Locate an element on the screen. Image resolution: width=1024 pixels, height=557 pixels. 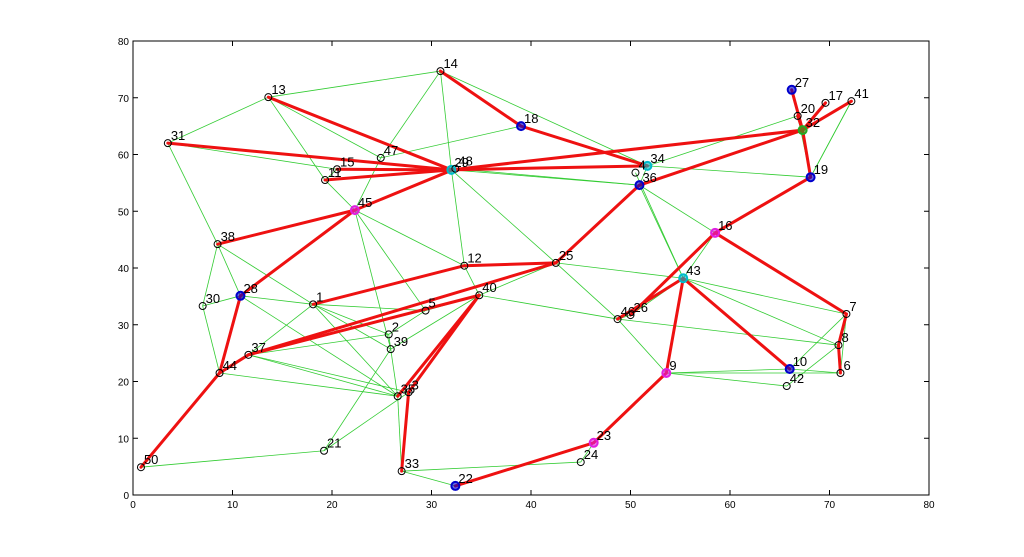
node-label: 4 is located at coordinates (641, 165).